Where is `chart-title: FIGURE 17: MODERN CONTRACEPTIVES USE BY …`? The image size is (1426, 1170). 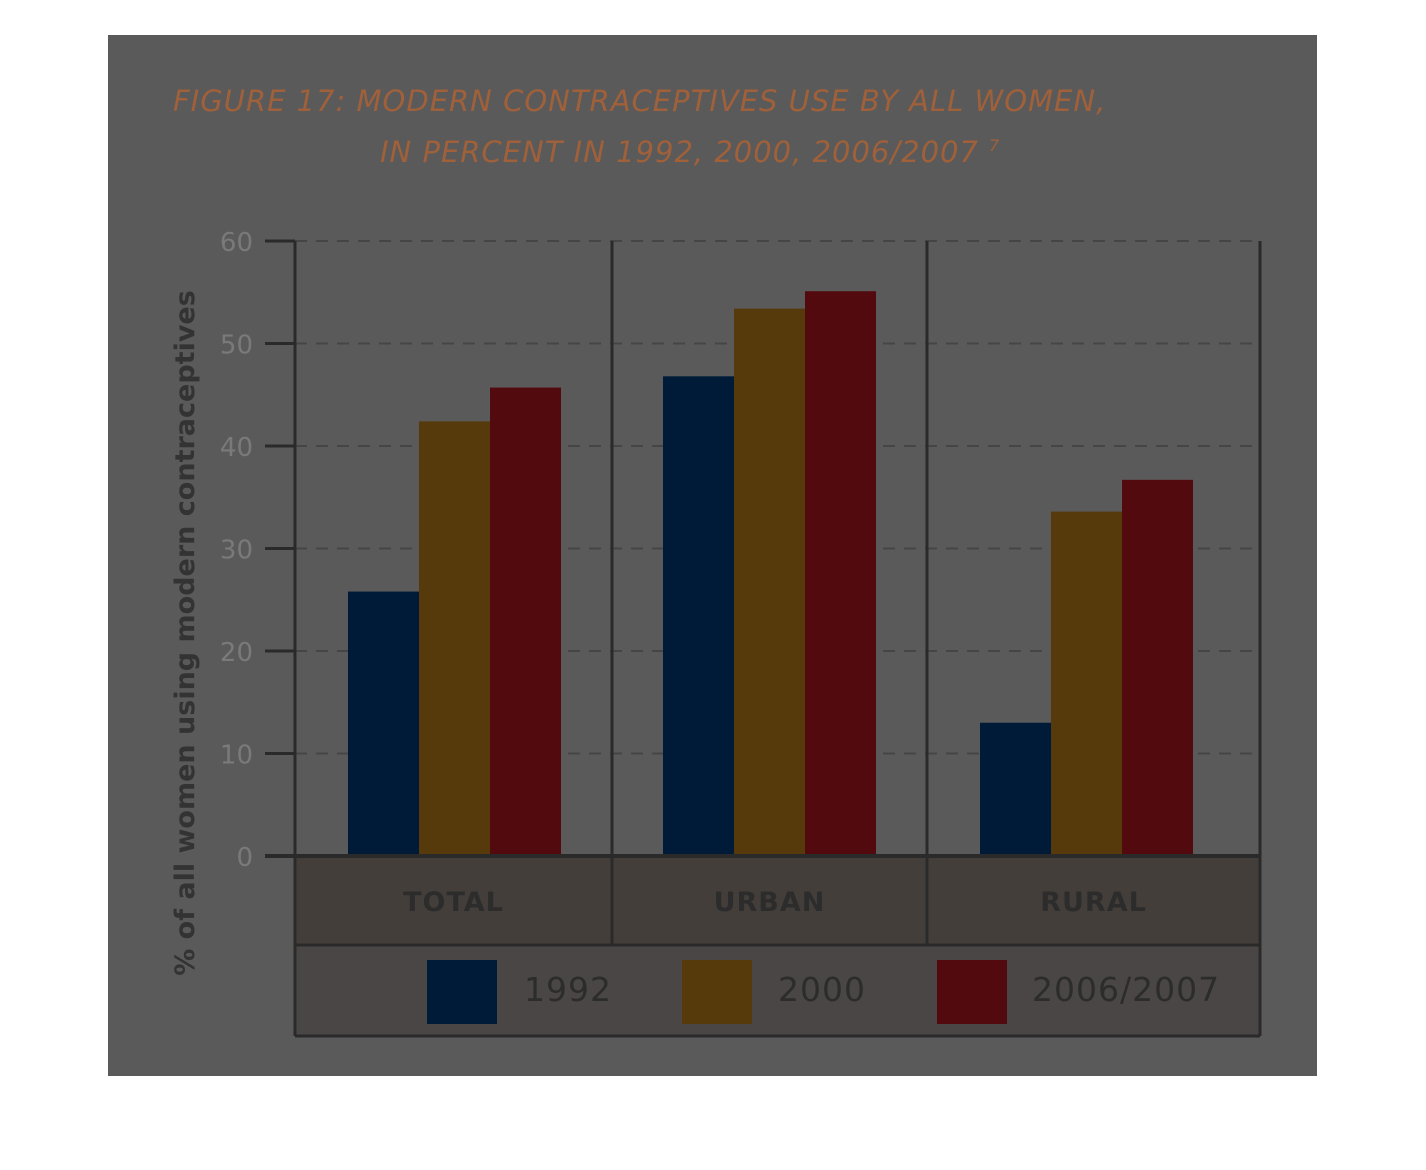
chart-title: FIGURE 17: MODERN CONTRACEPTIVES USE BY … is located at coordinates (640, 101).